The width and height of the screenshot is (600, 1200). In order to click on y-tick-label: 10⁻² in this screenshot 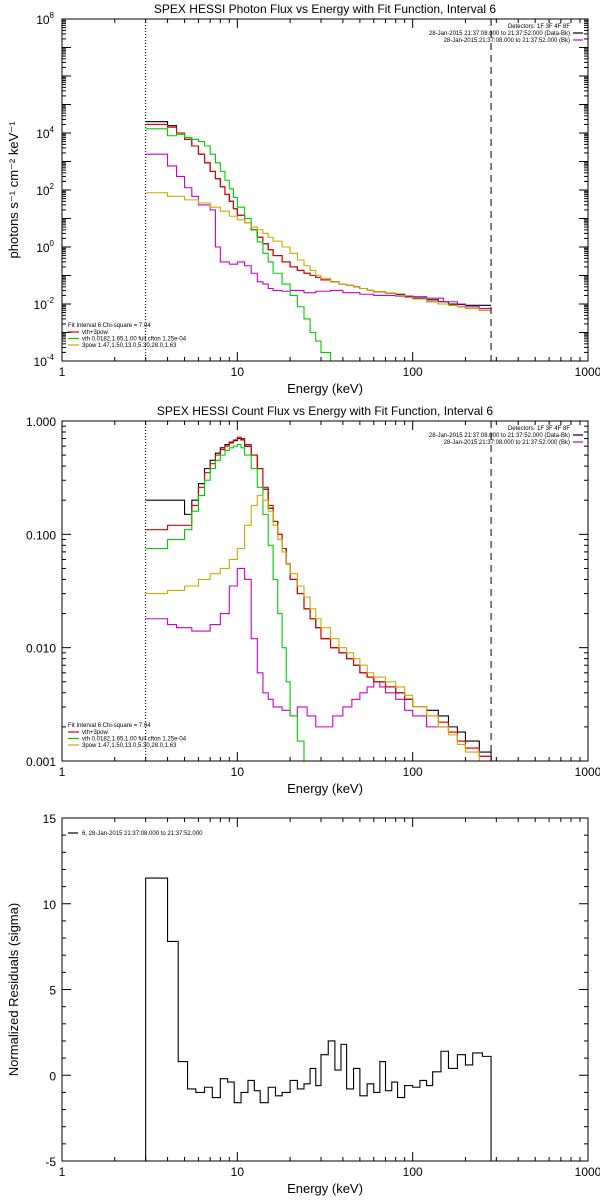, I will do `click(44, 304)`.